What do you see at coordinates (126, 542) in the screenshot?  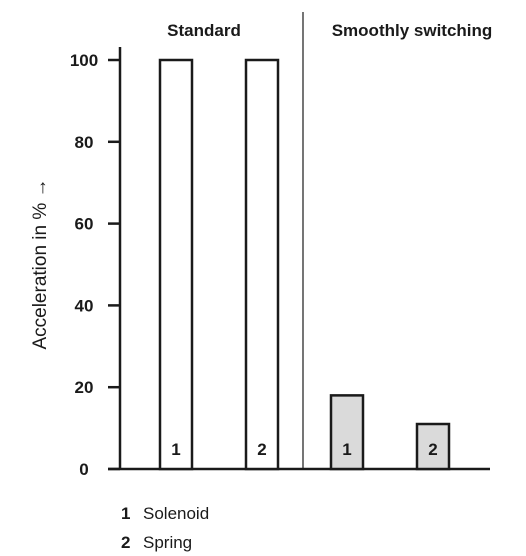 I see `legend-key: 2` at bounding box center [126, 542].